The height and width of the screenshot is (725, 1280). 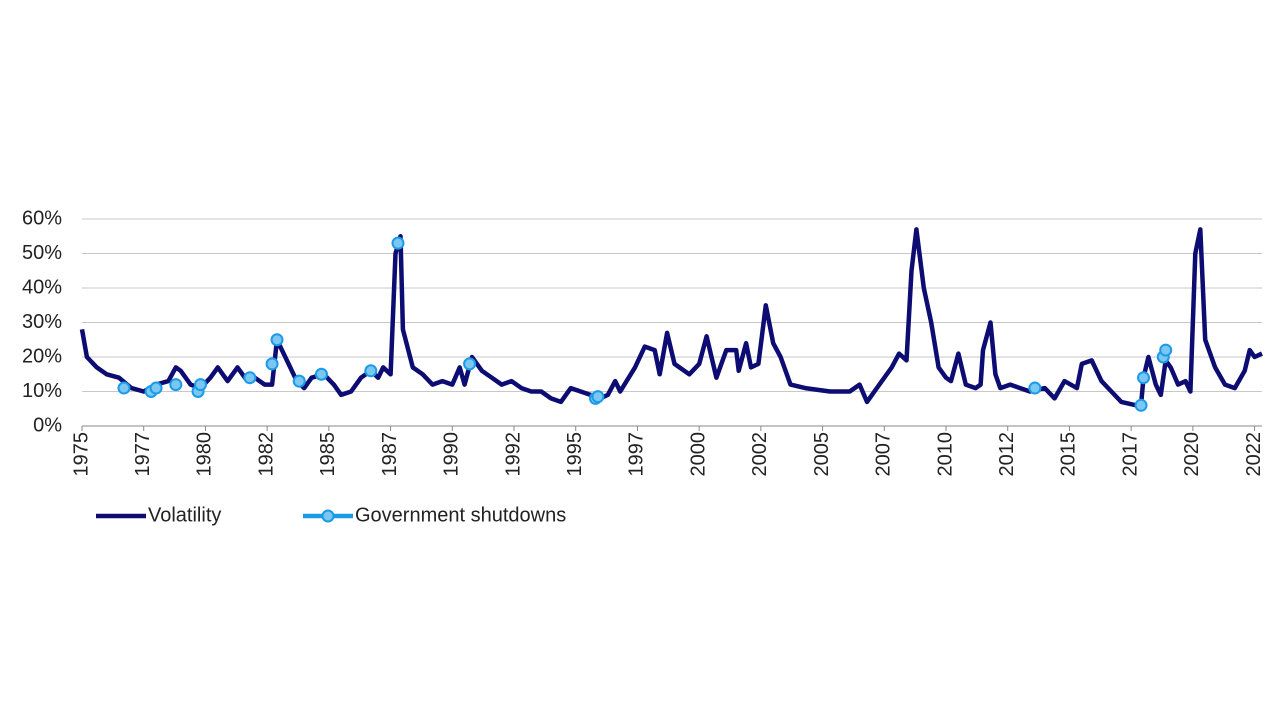 I want to click on legend-label: Government shutdowns, so click(x=460, y=515).